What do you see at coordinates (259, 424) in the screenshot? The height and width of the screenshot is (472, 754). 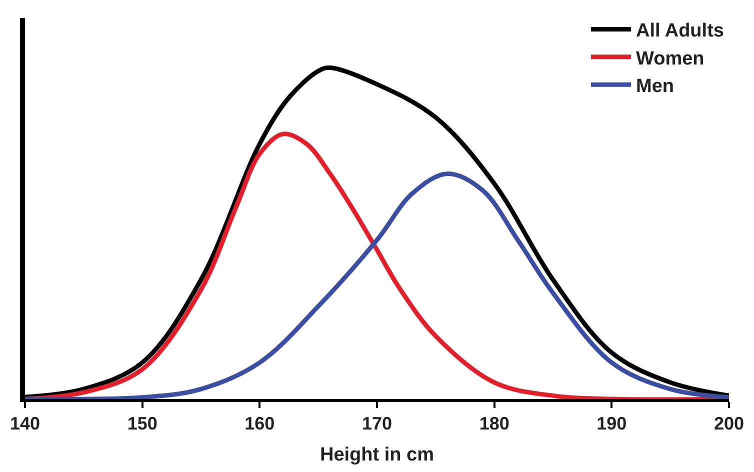 I see `x-tick-label: 160` at bounding box center [259, 424].